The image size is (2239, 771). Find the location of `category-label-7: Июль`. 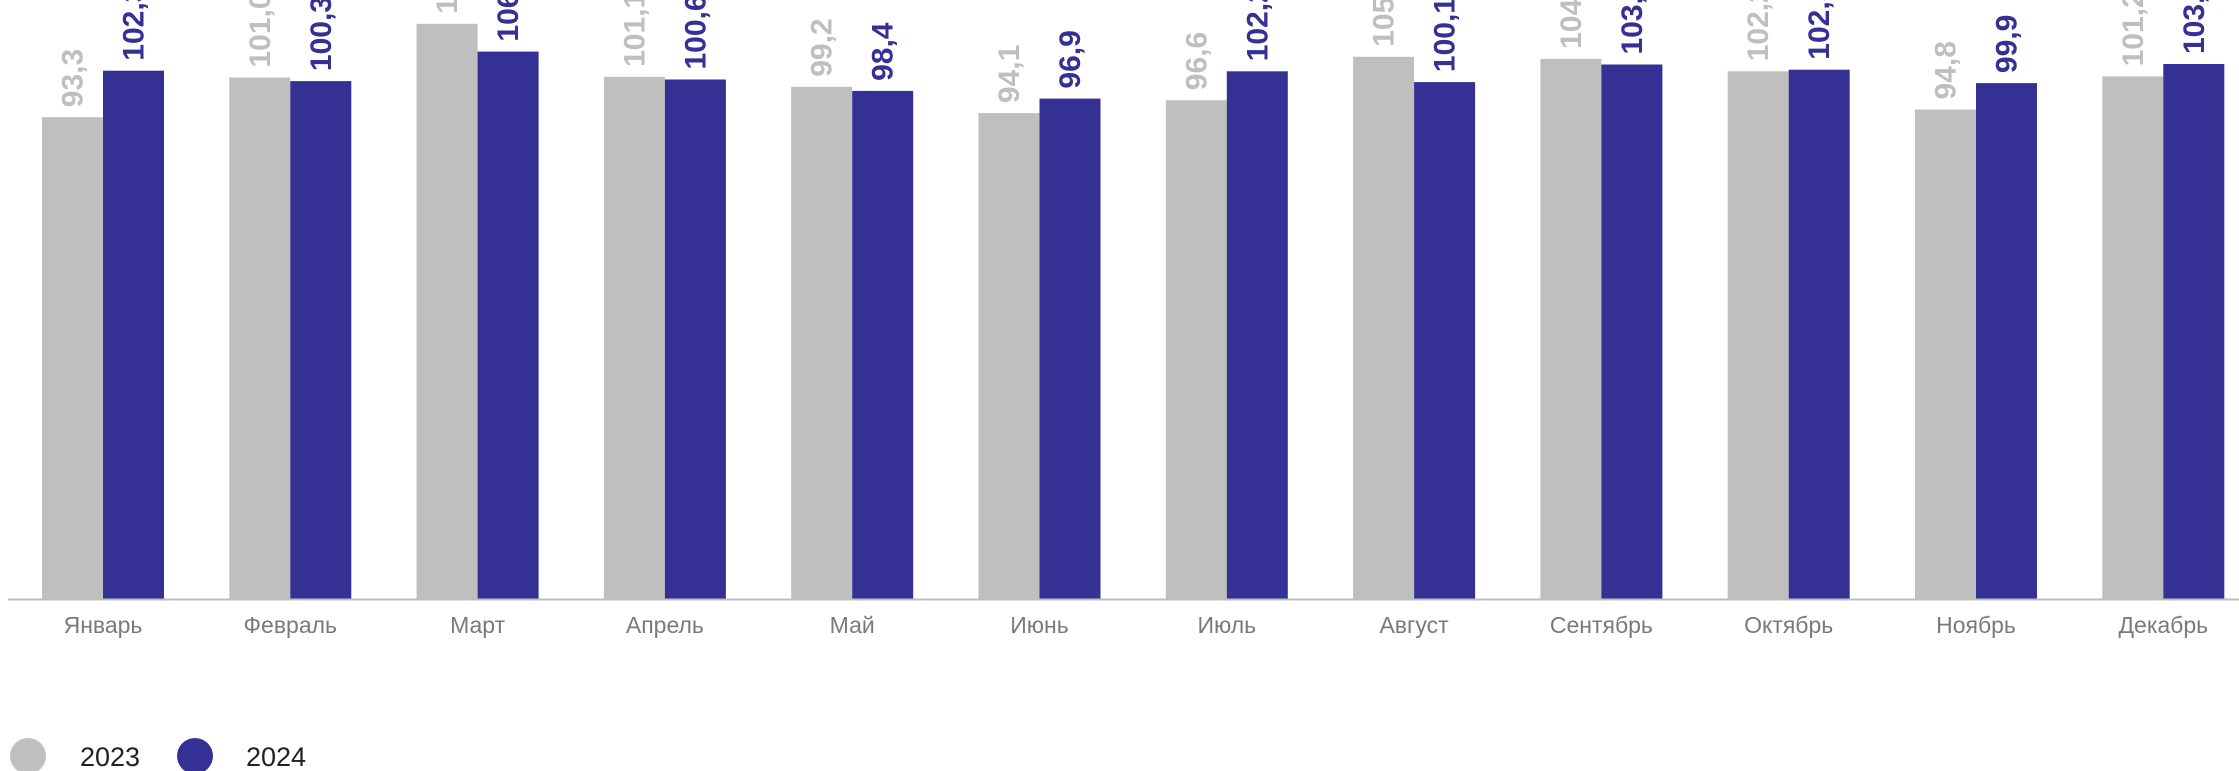

category-label-7: Июль is located at coordinates (1226, 625).